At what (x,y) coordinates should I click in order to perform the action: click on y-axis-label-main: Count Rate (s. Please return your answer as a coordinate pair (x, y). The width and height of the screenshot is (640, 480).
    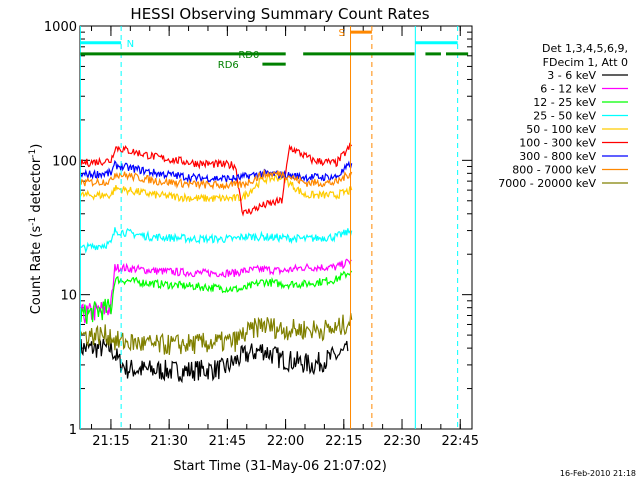
    Looking at the image, I should click on (36, 270).